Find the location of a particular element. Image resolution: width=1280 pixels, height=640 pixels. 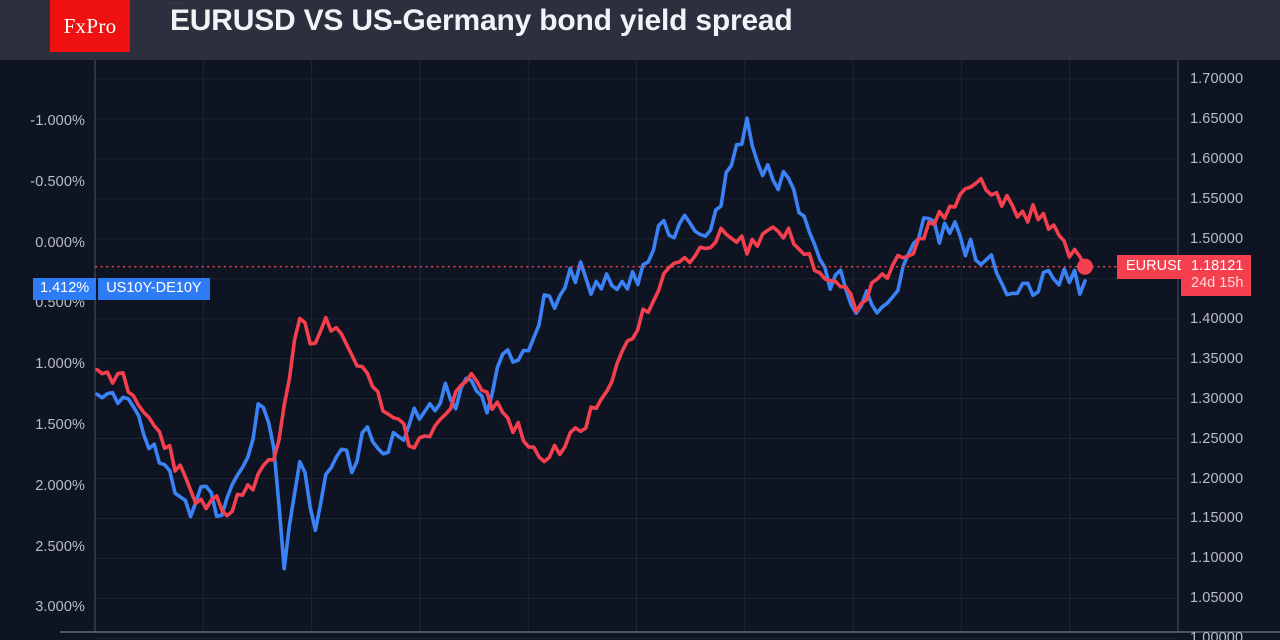

right-axis-tick: 1.65000 is located at coordinates (1217, 118).